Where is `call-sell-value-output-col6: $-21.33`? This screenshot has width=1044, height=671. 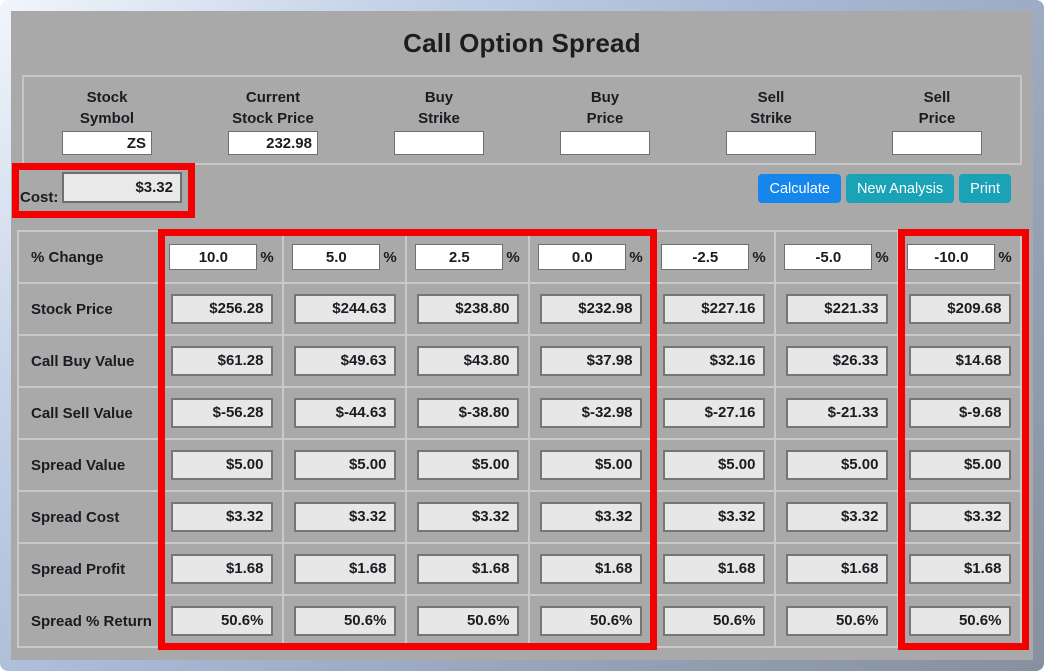
call-sell-value-output-col6: $-21.33 is located at coordinates (836, 413).